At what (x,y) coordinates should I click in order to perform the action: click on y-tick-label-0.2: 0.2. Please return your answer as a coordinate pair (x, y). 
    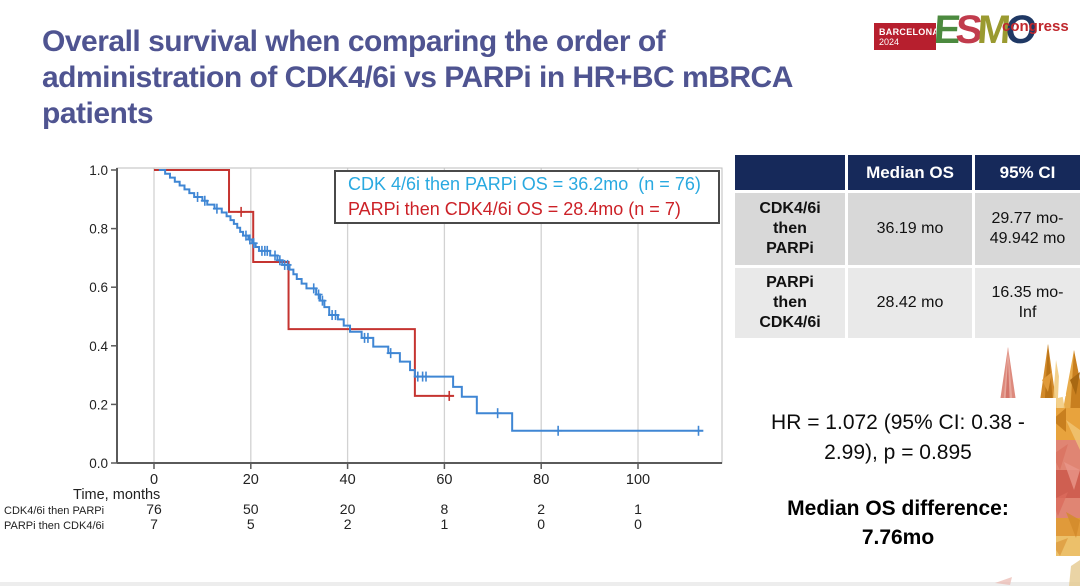
    Looking at the image, I should click on (98, 404).